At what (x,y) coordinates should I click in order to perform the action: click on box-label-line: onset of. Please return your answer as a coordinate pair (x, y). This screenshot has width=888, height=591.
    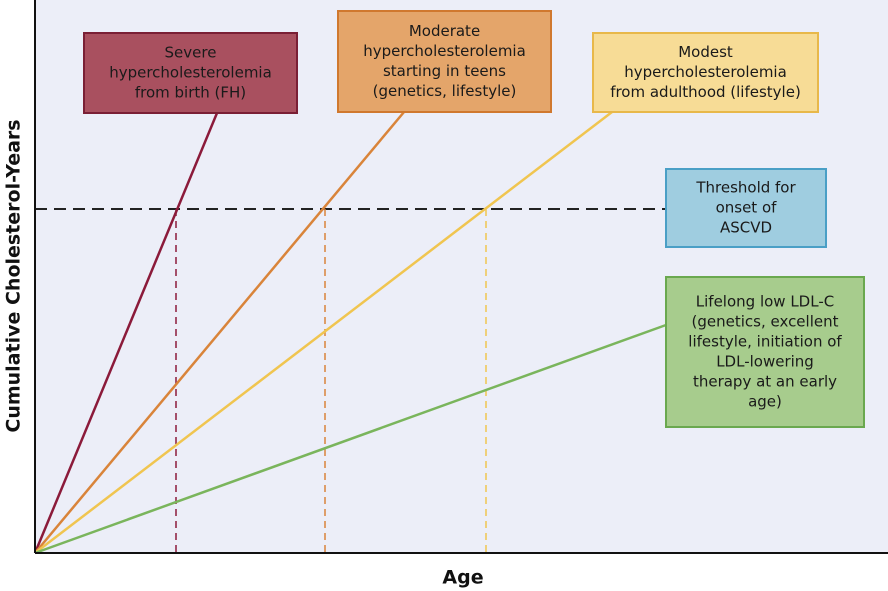
    Looking at the image, I should click on (747, 208).